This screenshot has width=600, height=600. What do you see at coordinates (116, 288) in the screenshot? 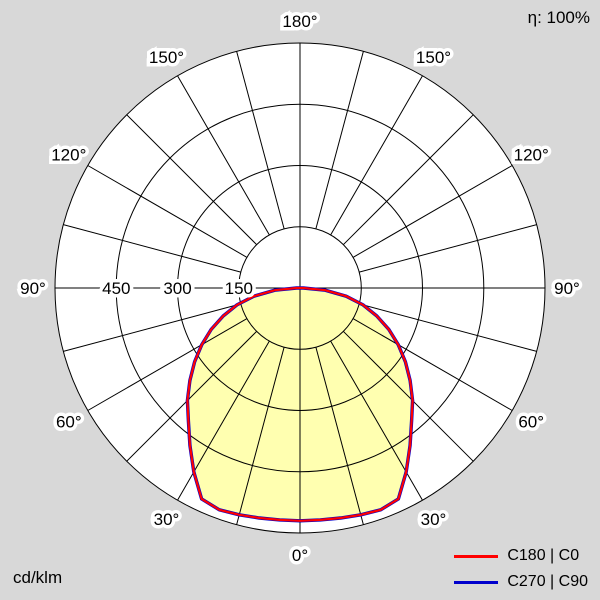
I see `radial-tick-label: 450` at bounding box center [116, 288].